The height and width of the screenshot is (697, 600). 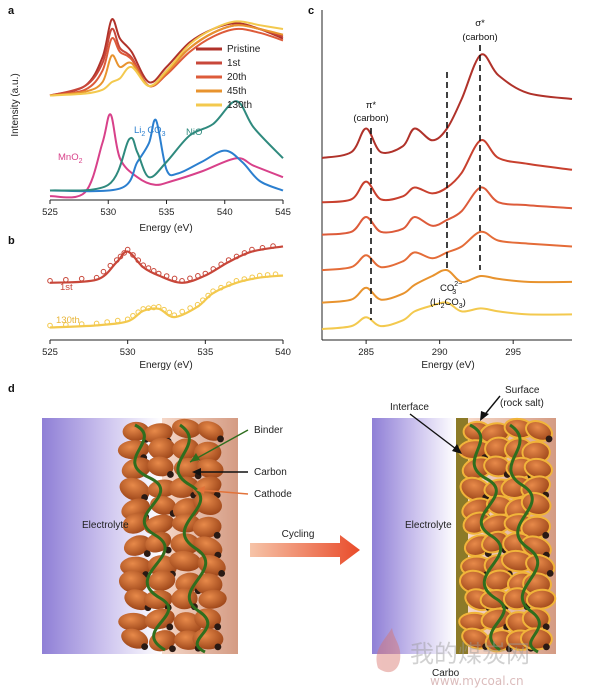 What do you see at coordinates (167, 212) in the screenshot?
I see `tick-label: 535` at bounding box center [167, 212].